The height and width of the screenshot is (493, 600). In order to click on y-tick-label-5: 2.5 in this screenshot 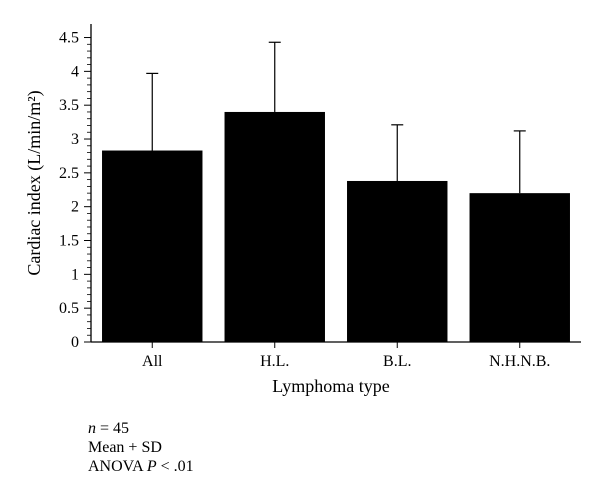, I will do `click(69, 173)`.